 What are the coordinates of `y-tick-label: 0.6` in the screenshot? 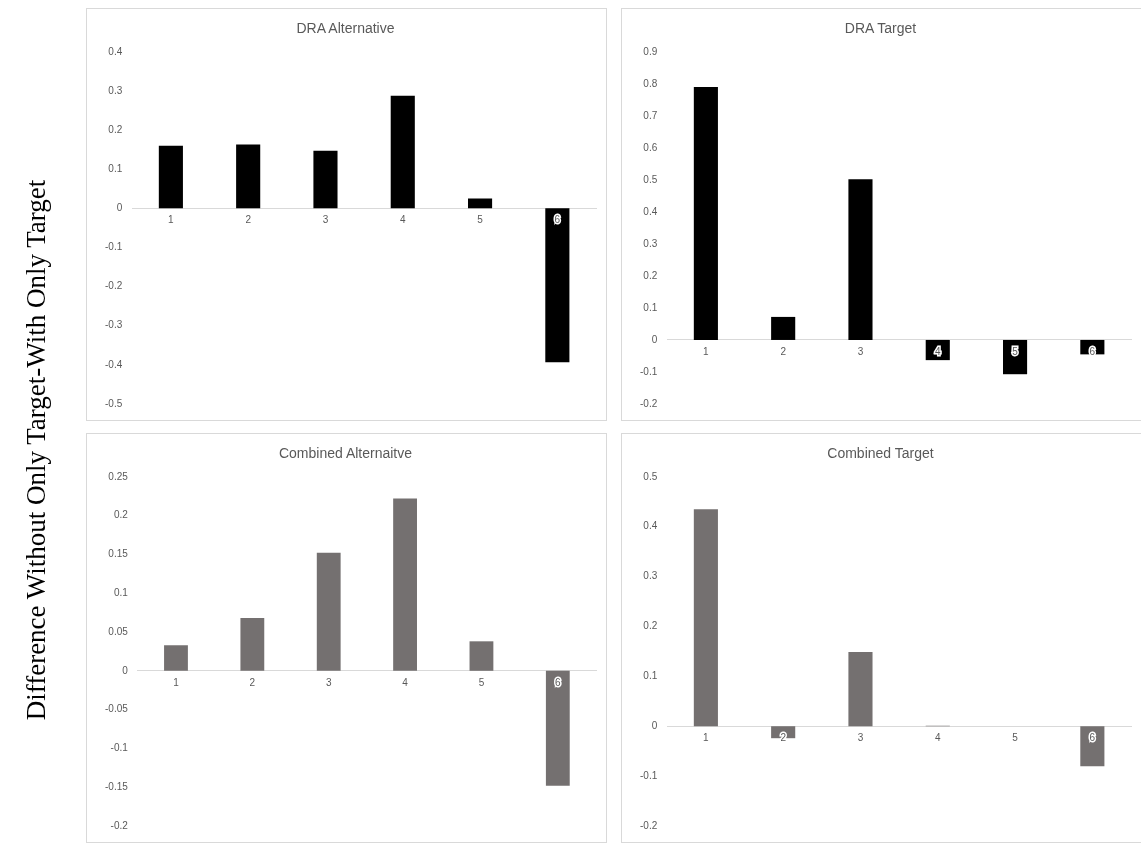 It's located at (650, 147).